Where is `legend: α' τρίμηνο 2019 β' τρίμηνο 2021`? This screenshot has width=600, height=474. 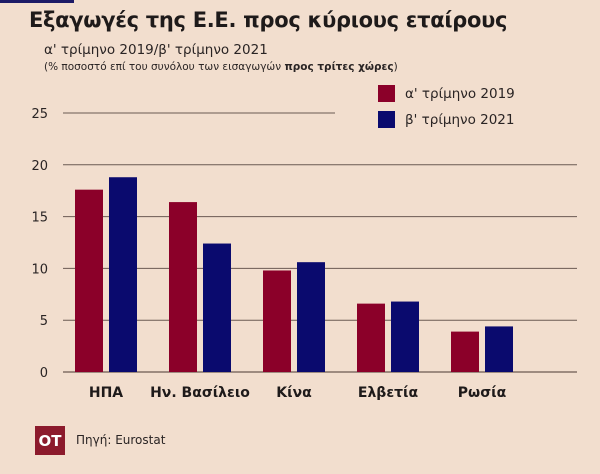 legend: α' τρίμηνο 2019 β' τρίμηνο 2021 is located at coordinates (446, 106).